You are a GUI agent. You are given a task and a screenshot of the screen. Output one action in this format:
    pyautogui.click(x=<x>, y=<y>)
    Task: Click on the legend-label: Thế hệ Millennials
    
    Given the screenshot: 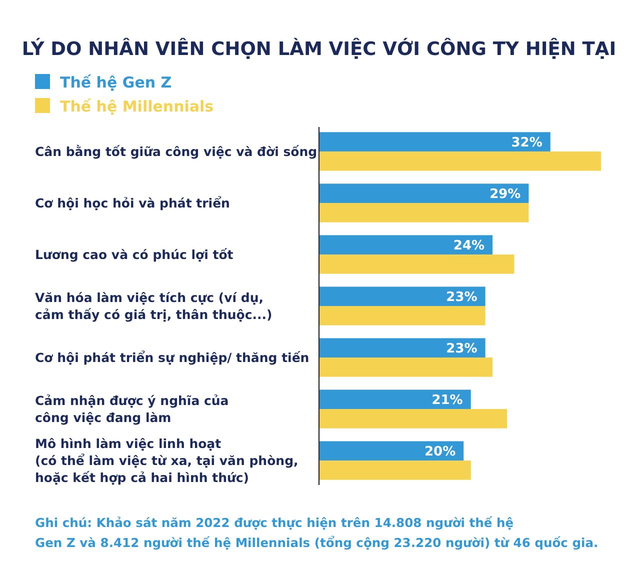 What is the action you would take?
    pyautogui.click(x=137, y=106)
    